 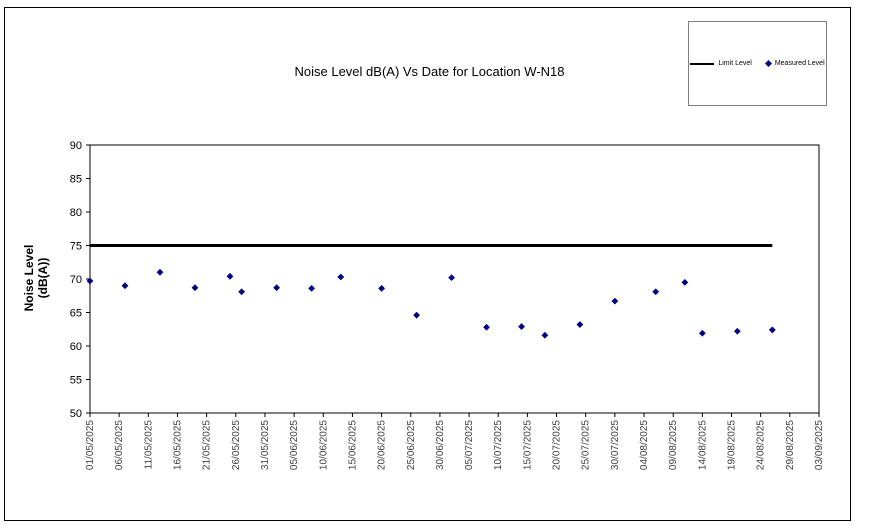 I want to click on legend-item-limit-level: Limit Level, so click(x=721, y=63).